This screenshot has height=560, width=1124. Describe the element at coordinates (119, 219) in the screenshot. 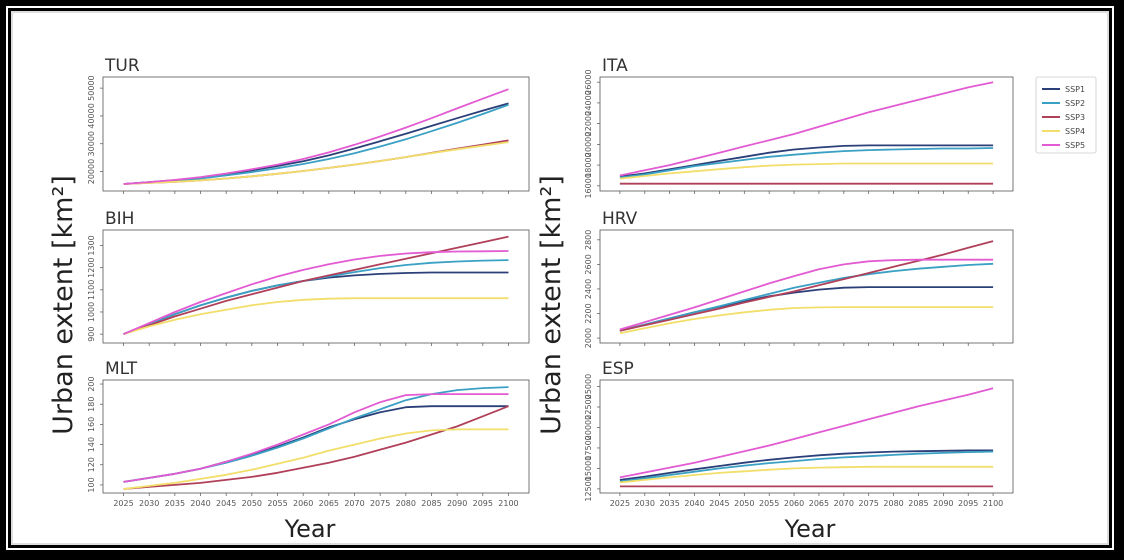

I see `panel-title-bih: BIH` at that location.